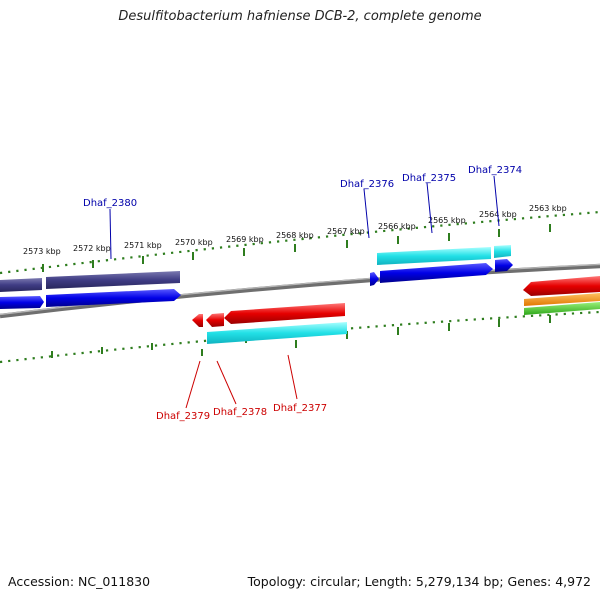 The width and height of the screenshot is (600, 600). What do you see at coordinates (241, 381) in the screenshot?
I see `reverse-leader-lines` at bounding box center [241, 381].